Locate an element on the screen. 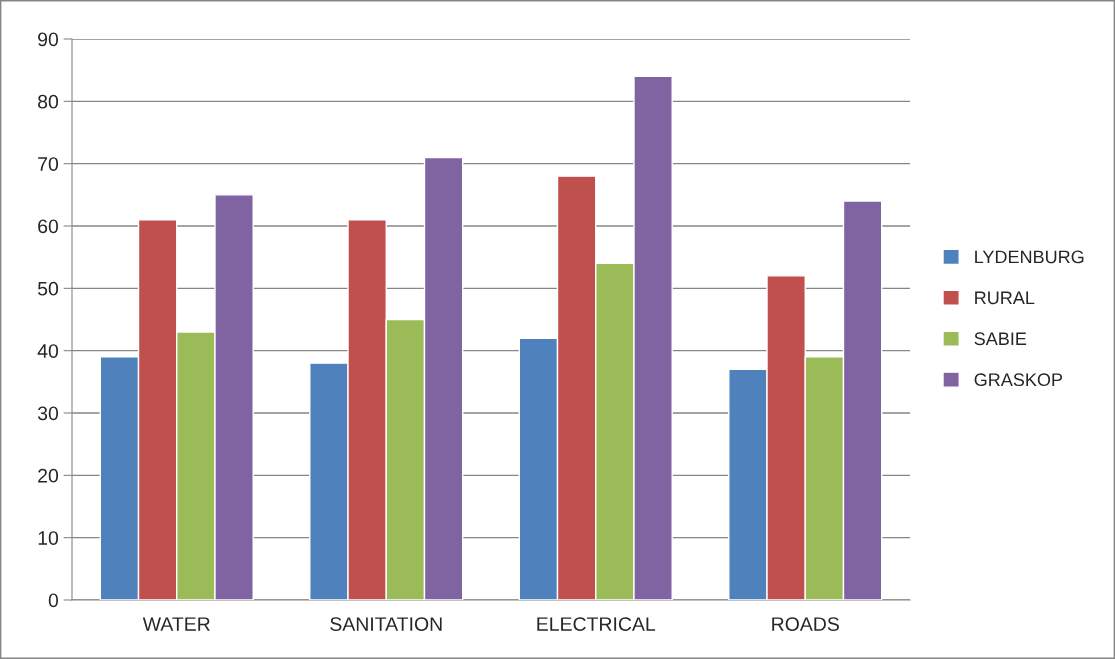  legend-label: SABIE is located at coordinates (1000, 339).